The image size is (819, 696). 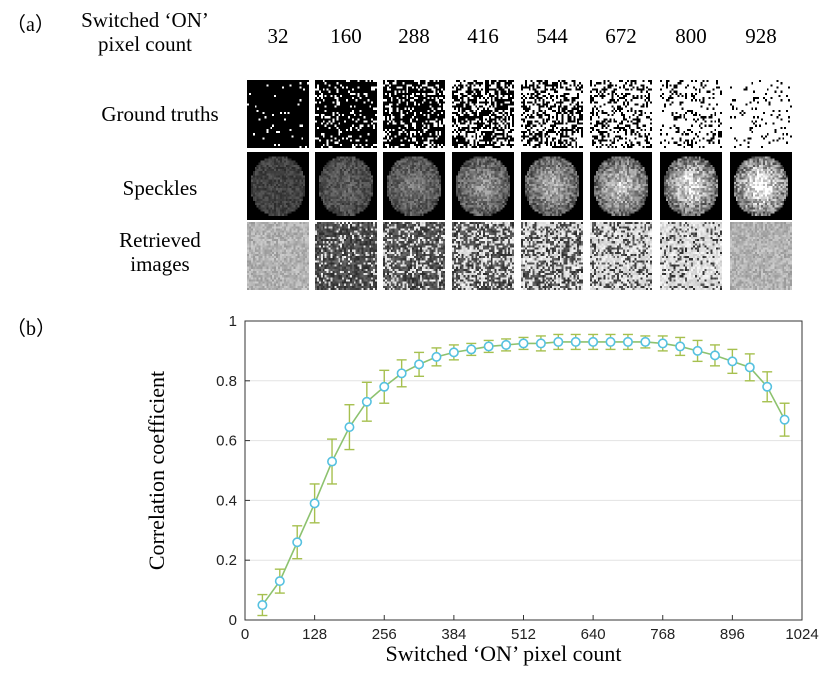 What do you see at coordinates (346, 36) in the screenshot?
I see `count-label: 160` at bounding box center [346, 36].